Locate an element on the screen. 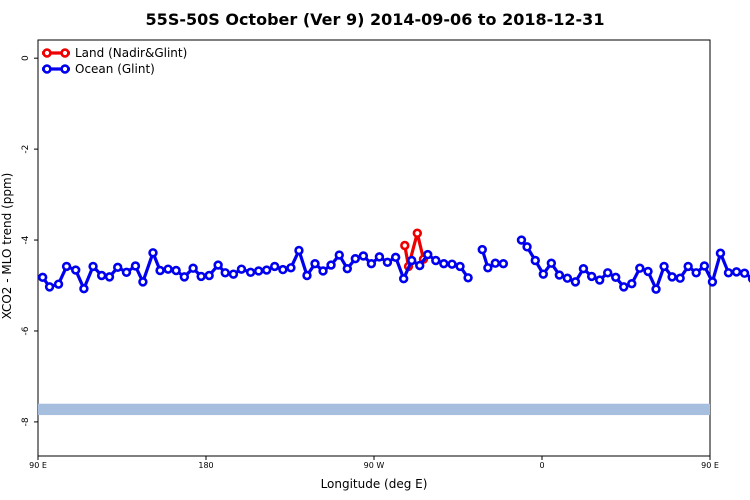  y-axis-ticks: 0 -2 -4 -6 -8 is located at coordinates (29, 240).